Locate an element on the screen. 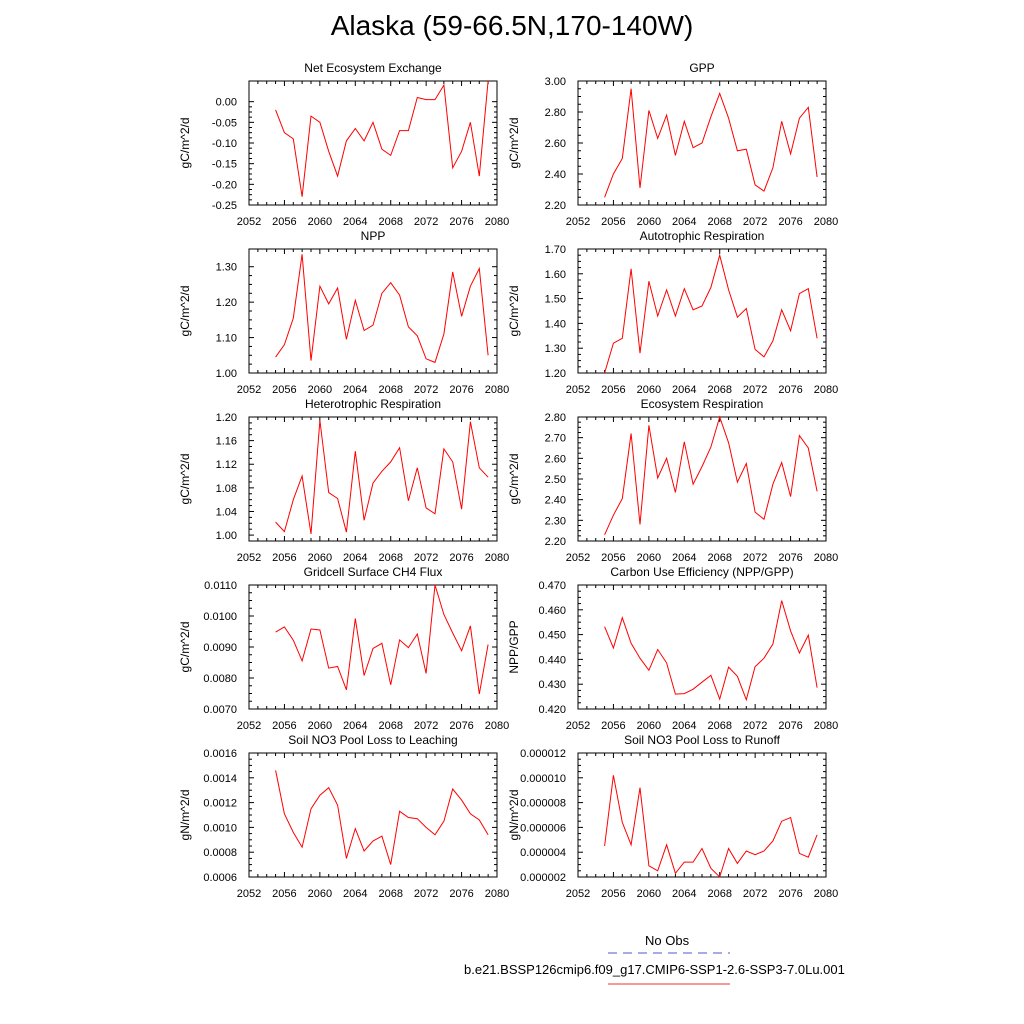 The width and height of the screenshot is (1024, 1024). chart-7-xtick-label: 2056 is located at coordinates (613, 726).